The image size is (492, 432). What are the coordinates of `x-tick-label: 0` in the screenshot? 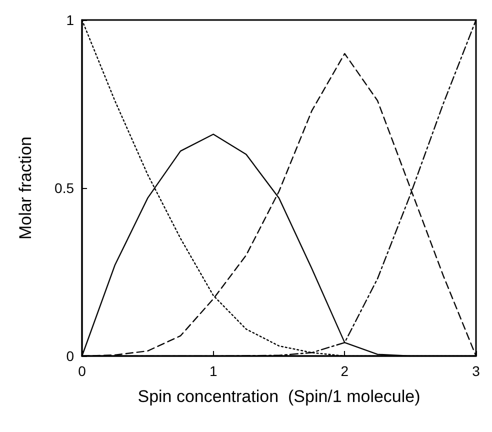 It's located at (82, 371).